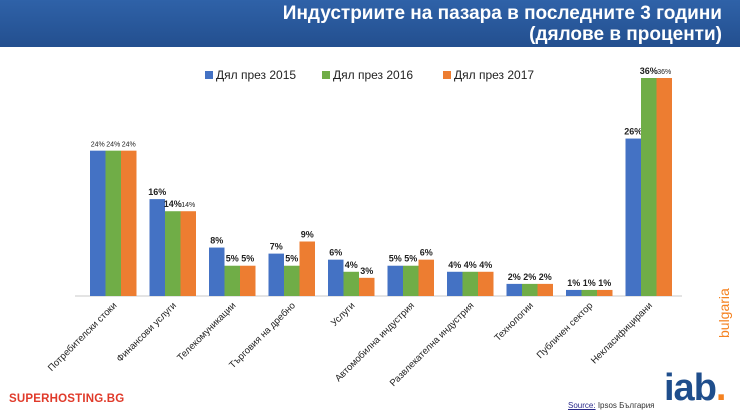 The width and height of the screenshot is (740, 415). What do you see at coordinates (649, 71) in the screenshot?
I see `data-label-c10-s2: 36%` at bounding box center [649, 71].